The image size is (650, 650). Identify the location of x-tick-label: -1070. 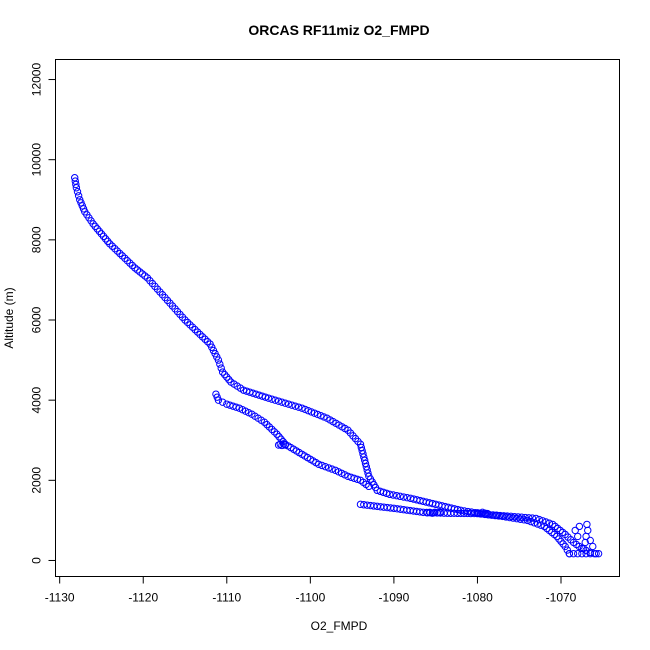
(561, 598).